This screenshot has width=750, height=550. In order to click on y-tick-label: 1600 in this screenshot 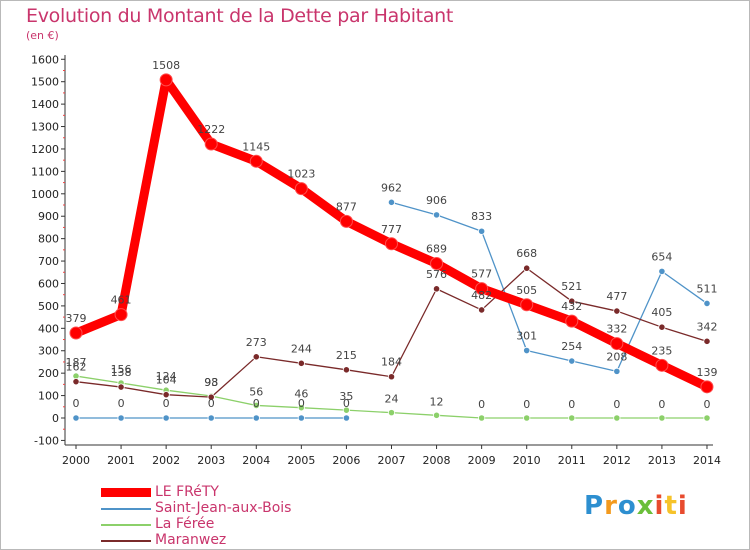, I will do `click(45, 59)`.